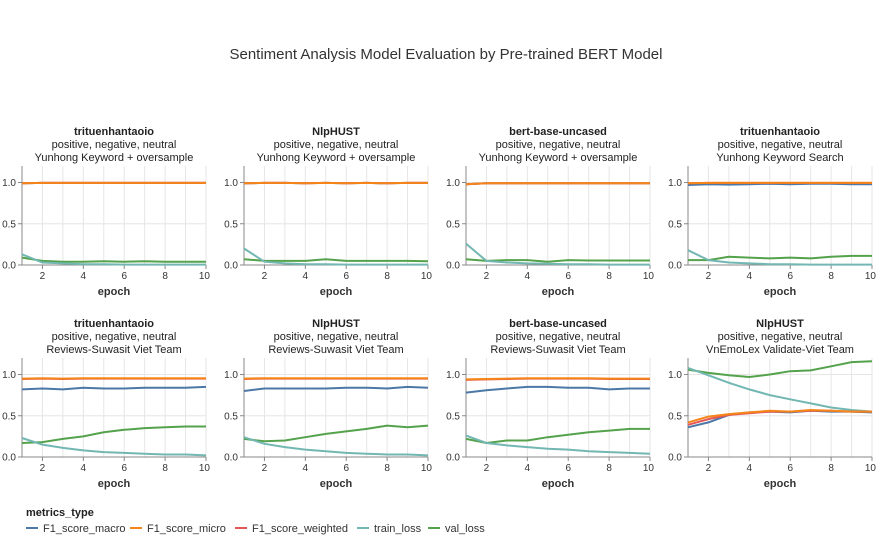 The image size is (878, 540). I want to click on legend-item-label: val_loss, so click(465, 529).